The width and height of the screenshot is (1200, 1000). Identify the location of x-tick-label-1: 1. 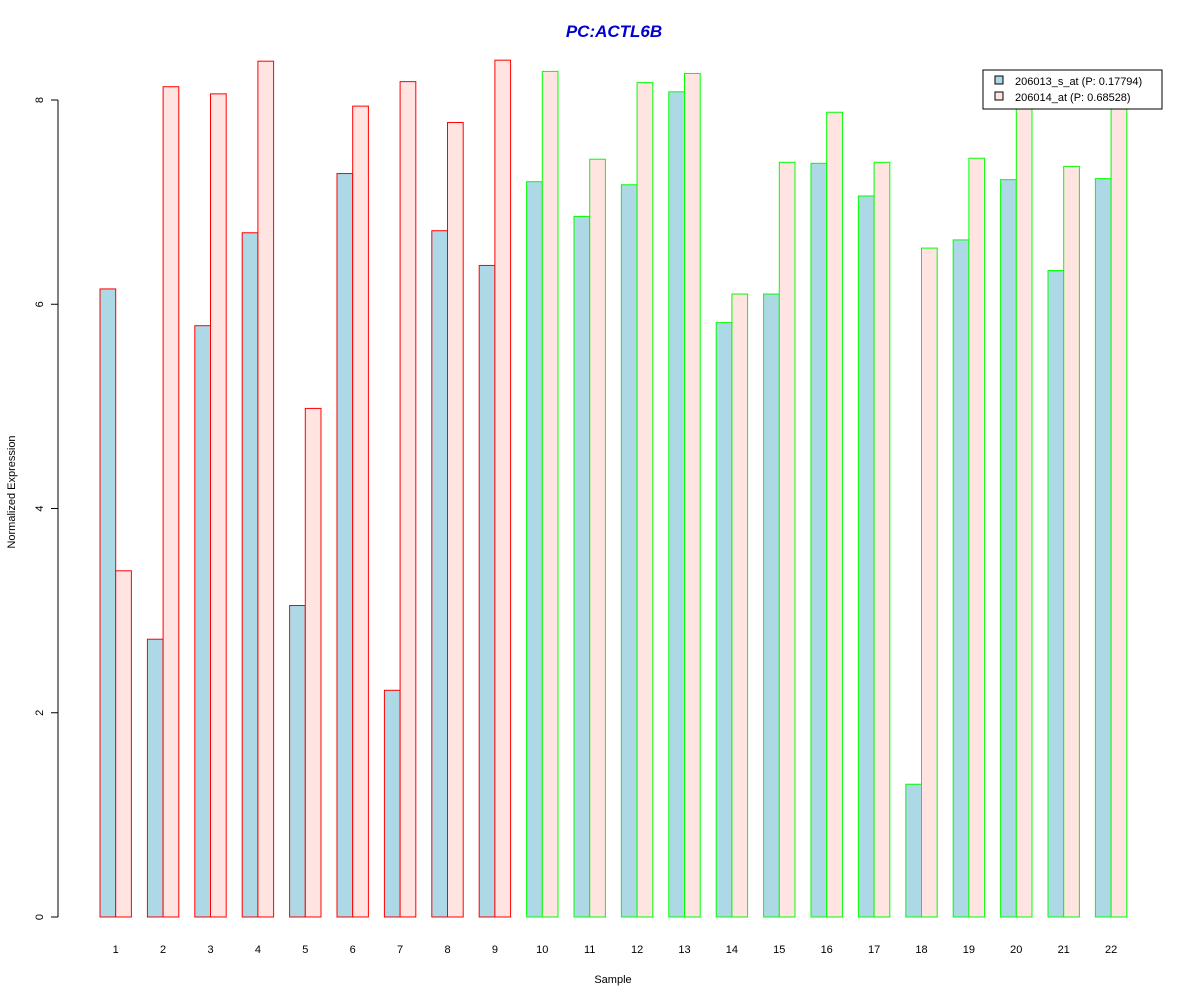
(116, 950).